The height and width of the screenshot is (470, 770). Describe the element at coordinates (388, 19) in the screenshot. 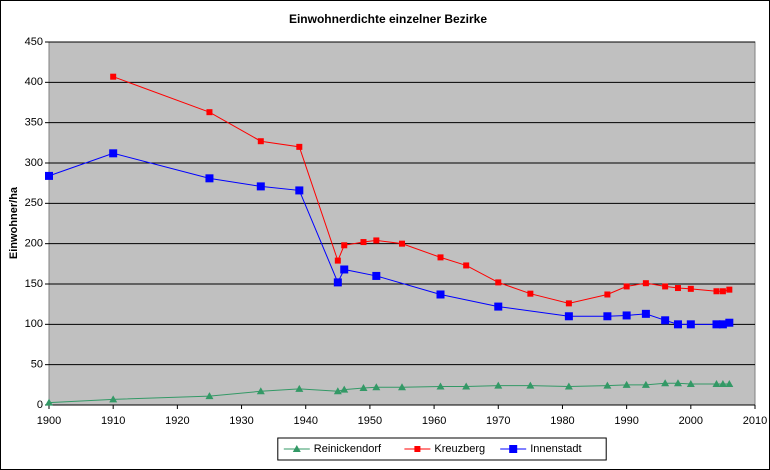

I see `chart-title: Einwohnerdichte einzelner Bezirke` at that location.